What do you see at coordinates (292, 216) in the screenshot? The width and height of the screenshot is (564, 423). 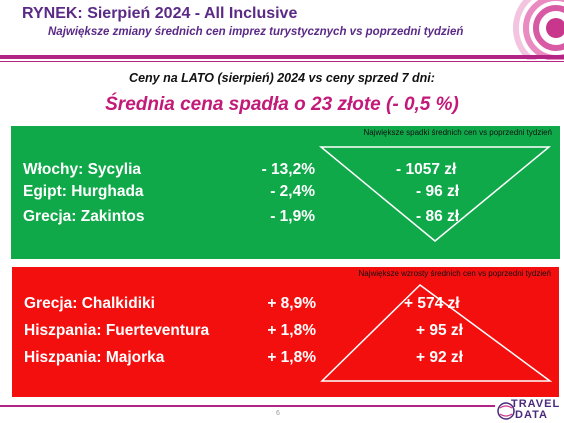 I see `percent-change: - 1,9%` at bounding box center [292, 216].